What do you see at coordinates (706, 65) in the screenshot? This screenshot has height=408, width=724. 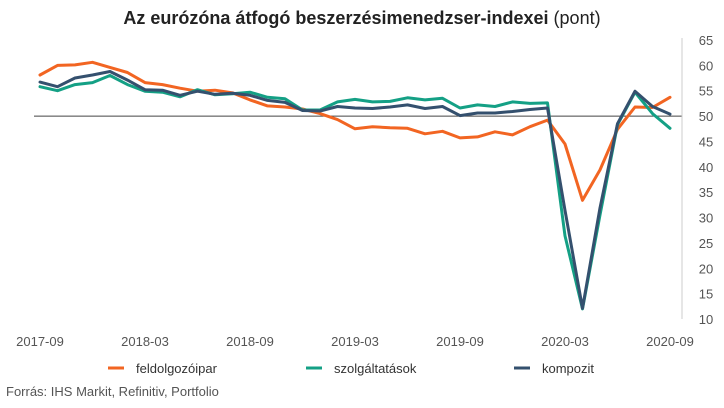 I see `y-tick-label: 60` at bounding box center [706, 65].